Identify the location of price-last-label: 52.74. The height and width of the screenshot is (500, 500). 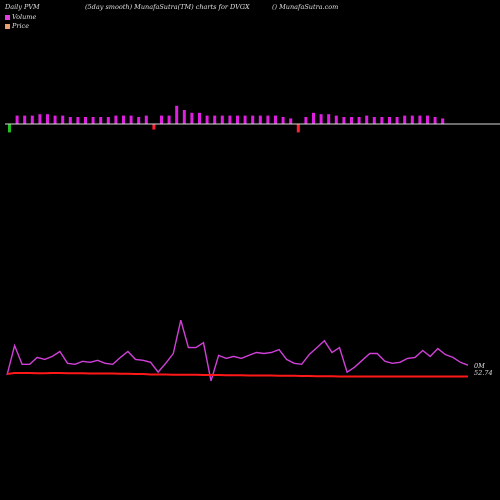
(483, 373).